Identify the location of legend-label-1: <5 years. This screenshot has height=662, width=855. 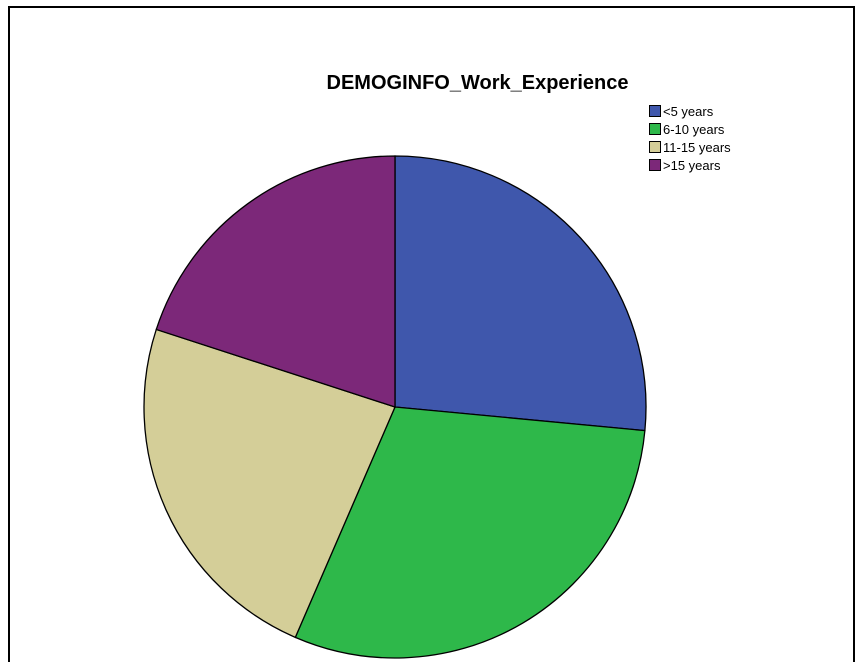
(688, 111).